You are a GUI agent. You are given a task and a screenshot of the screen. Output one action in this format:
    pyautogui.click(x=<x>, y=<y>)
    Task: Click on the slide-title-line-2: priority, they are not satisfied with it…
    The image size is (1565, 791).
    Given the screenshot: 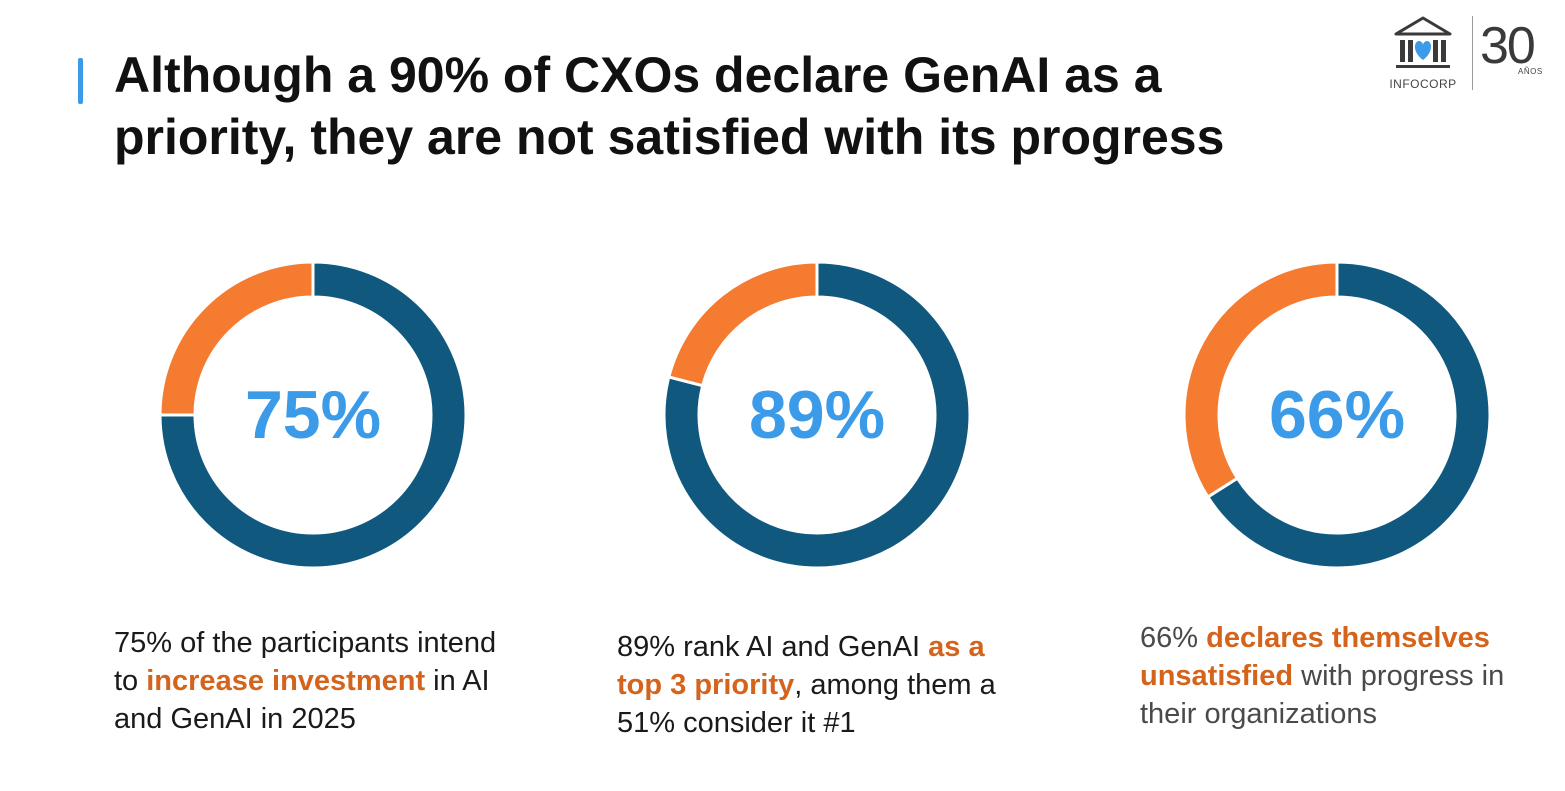 What is the action you would take?
    pyautogui.click(x=669, y=137)
    